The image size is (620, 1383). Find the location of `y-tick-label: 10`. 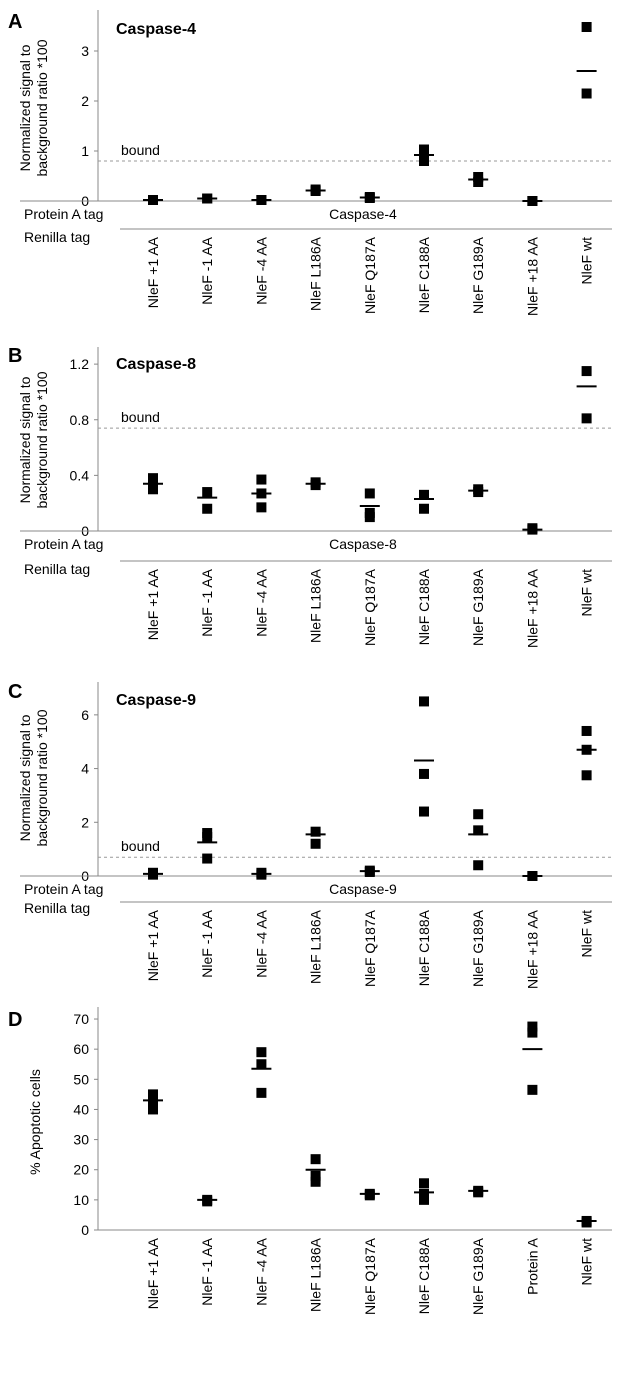

y-tick-label: 10 is located at coordinates (81, 1200).